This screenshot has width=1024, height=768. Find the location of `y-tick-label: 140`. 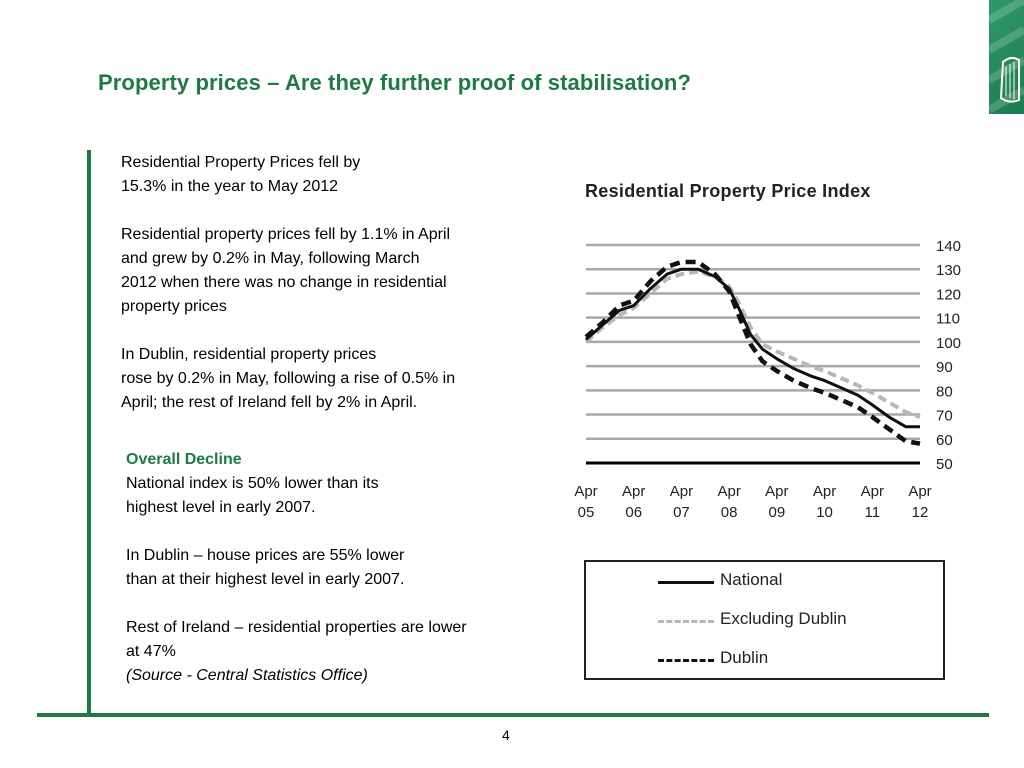

y-tick-label: 140 is located at coordinates (948, 246).